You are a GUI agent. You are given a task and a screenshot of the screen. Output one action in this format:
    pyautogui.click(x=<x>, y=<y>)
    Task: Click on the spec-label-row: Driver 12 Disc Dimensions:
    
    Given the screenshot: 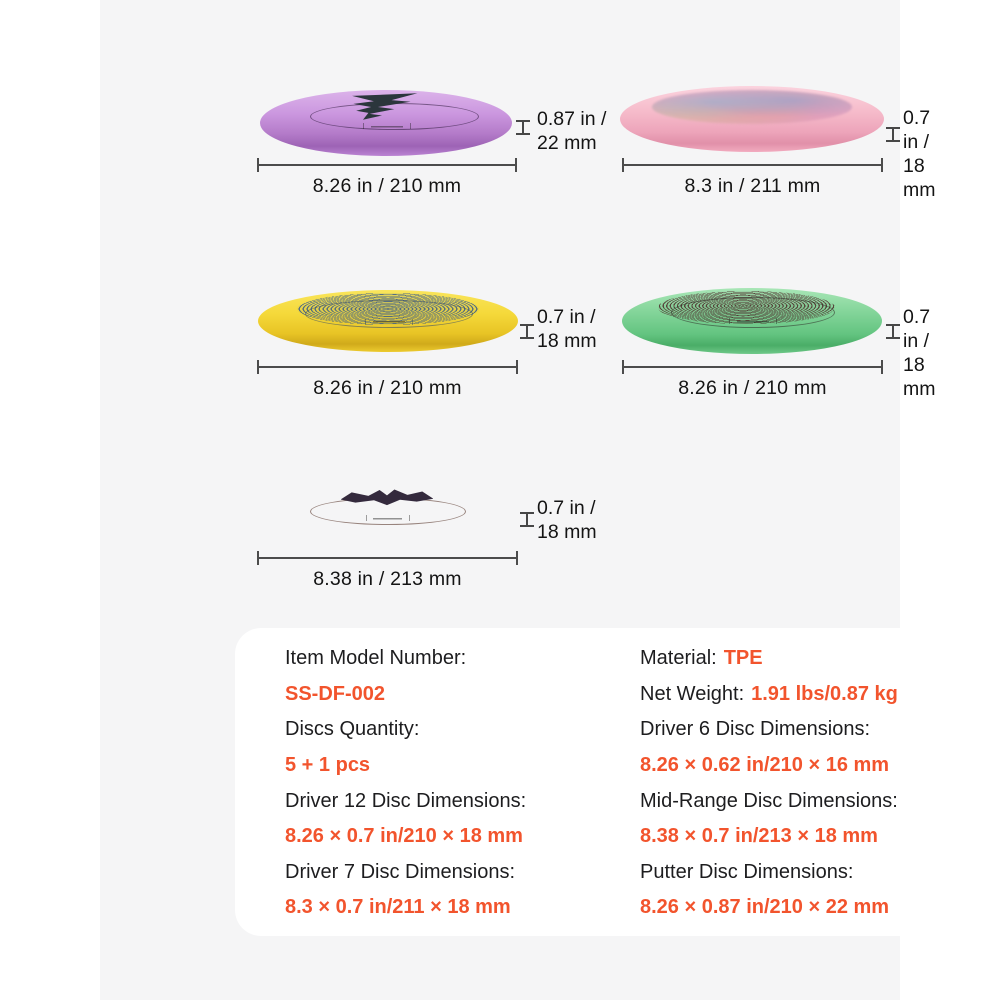 What is the action you would take?
    pyautogui.click(x=457, y=801)
    